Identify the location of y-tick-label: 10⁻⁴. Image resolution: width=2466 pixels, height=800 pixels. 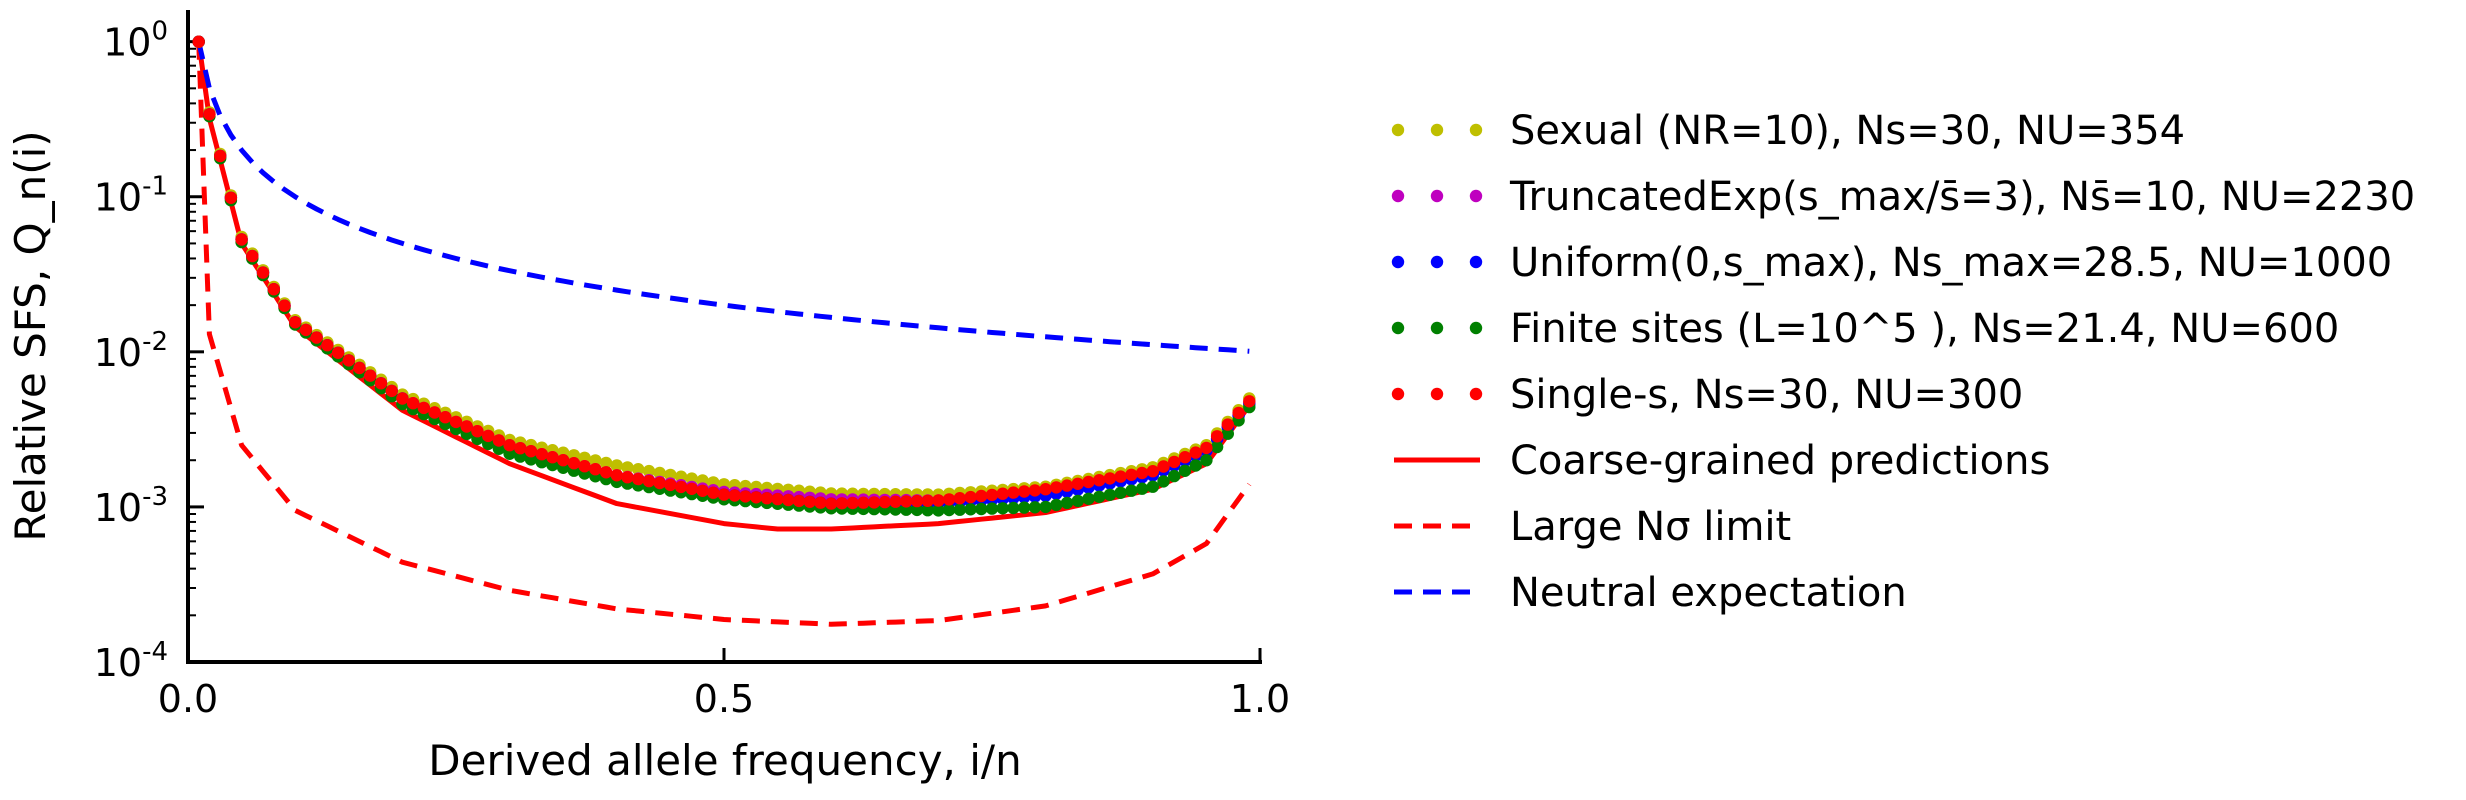
(131, 661).